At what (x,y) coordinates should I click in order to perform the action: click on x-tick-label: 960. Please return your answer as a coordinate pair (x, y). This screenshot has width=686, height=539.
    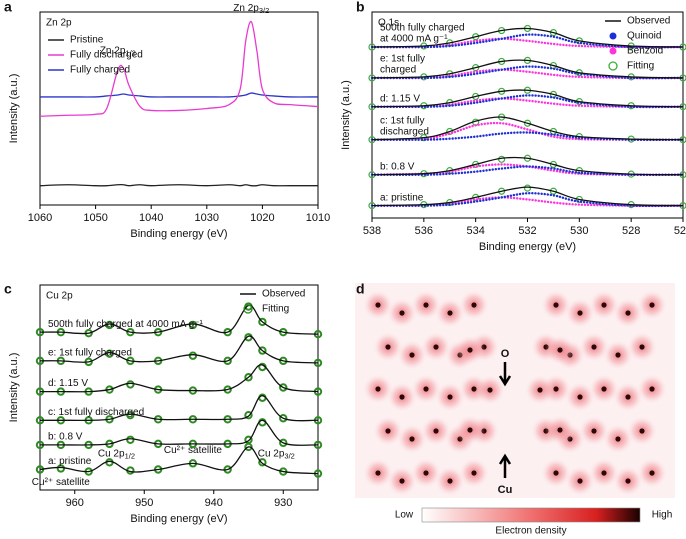
    Looking at the image, I should click on (75, 503).